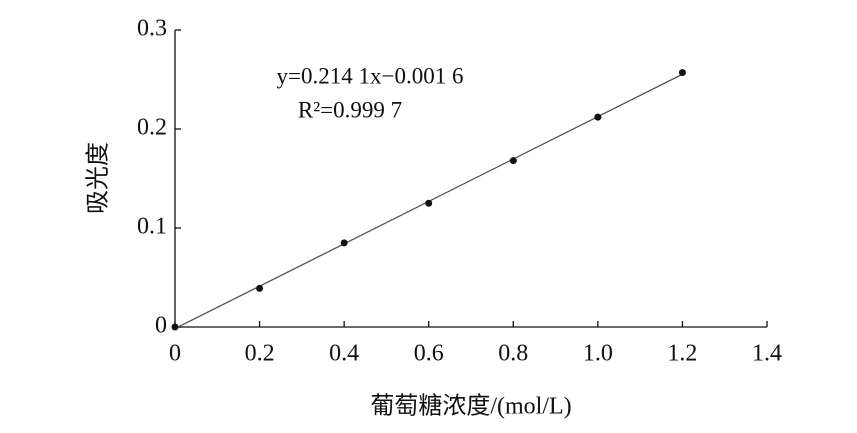 The image size is (857, 433). I want to click on x-tick-label: 0.6, so click(429, 354).